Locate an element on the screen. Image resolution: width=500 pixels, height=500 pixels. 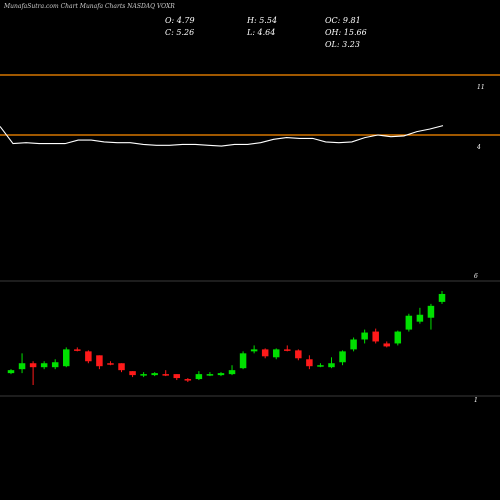
open-high-pct: OH: 15.66 is located at coordinates (346, 32).